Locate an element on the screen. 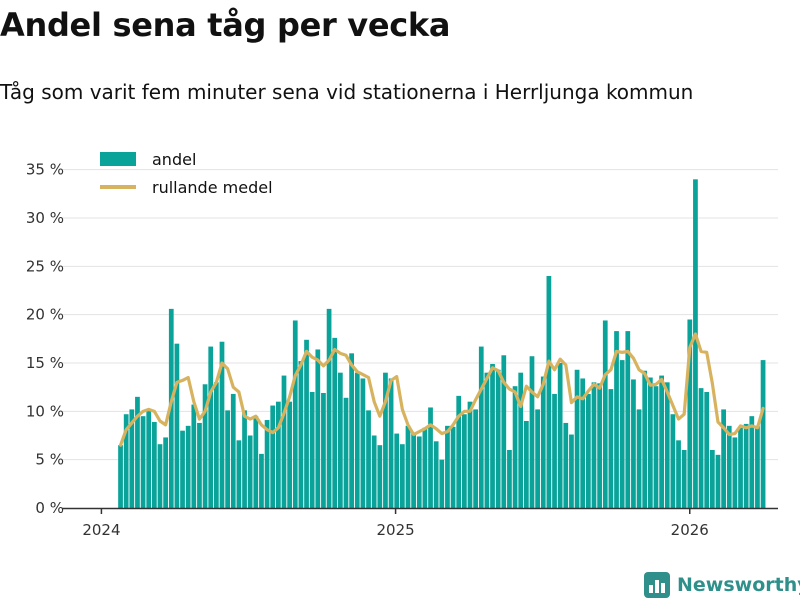 This screenshot has height=602, width=800. bar-chart-logo-icon is located at coordinates (657, 585).